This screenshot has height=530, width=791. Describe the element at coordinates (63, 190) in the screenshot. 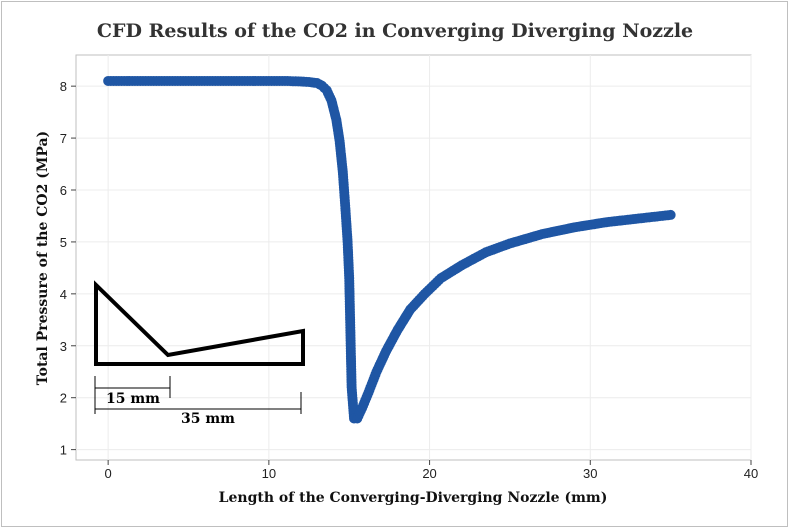

I see `y-tick-label: 6` at that location.